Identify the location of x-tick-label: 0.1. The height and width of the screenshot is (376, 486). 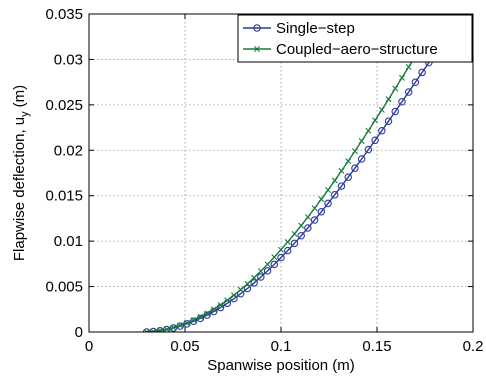
(281, 346).